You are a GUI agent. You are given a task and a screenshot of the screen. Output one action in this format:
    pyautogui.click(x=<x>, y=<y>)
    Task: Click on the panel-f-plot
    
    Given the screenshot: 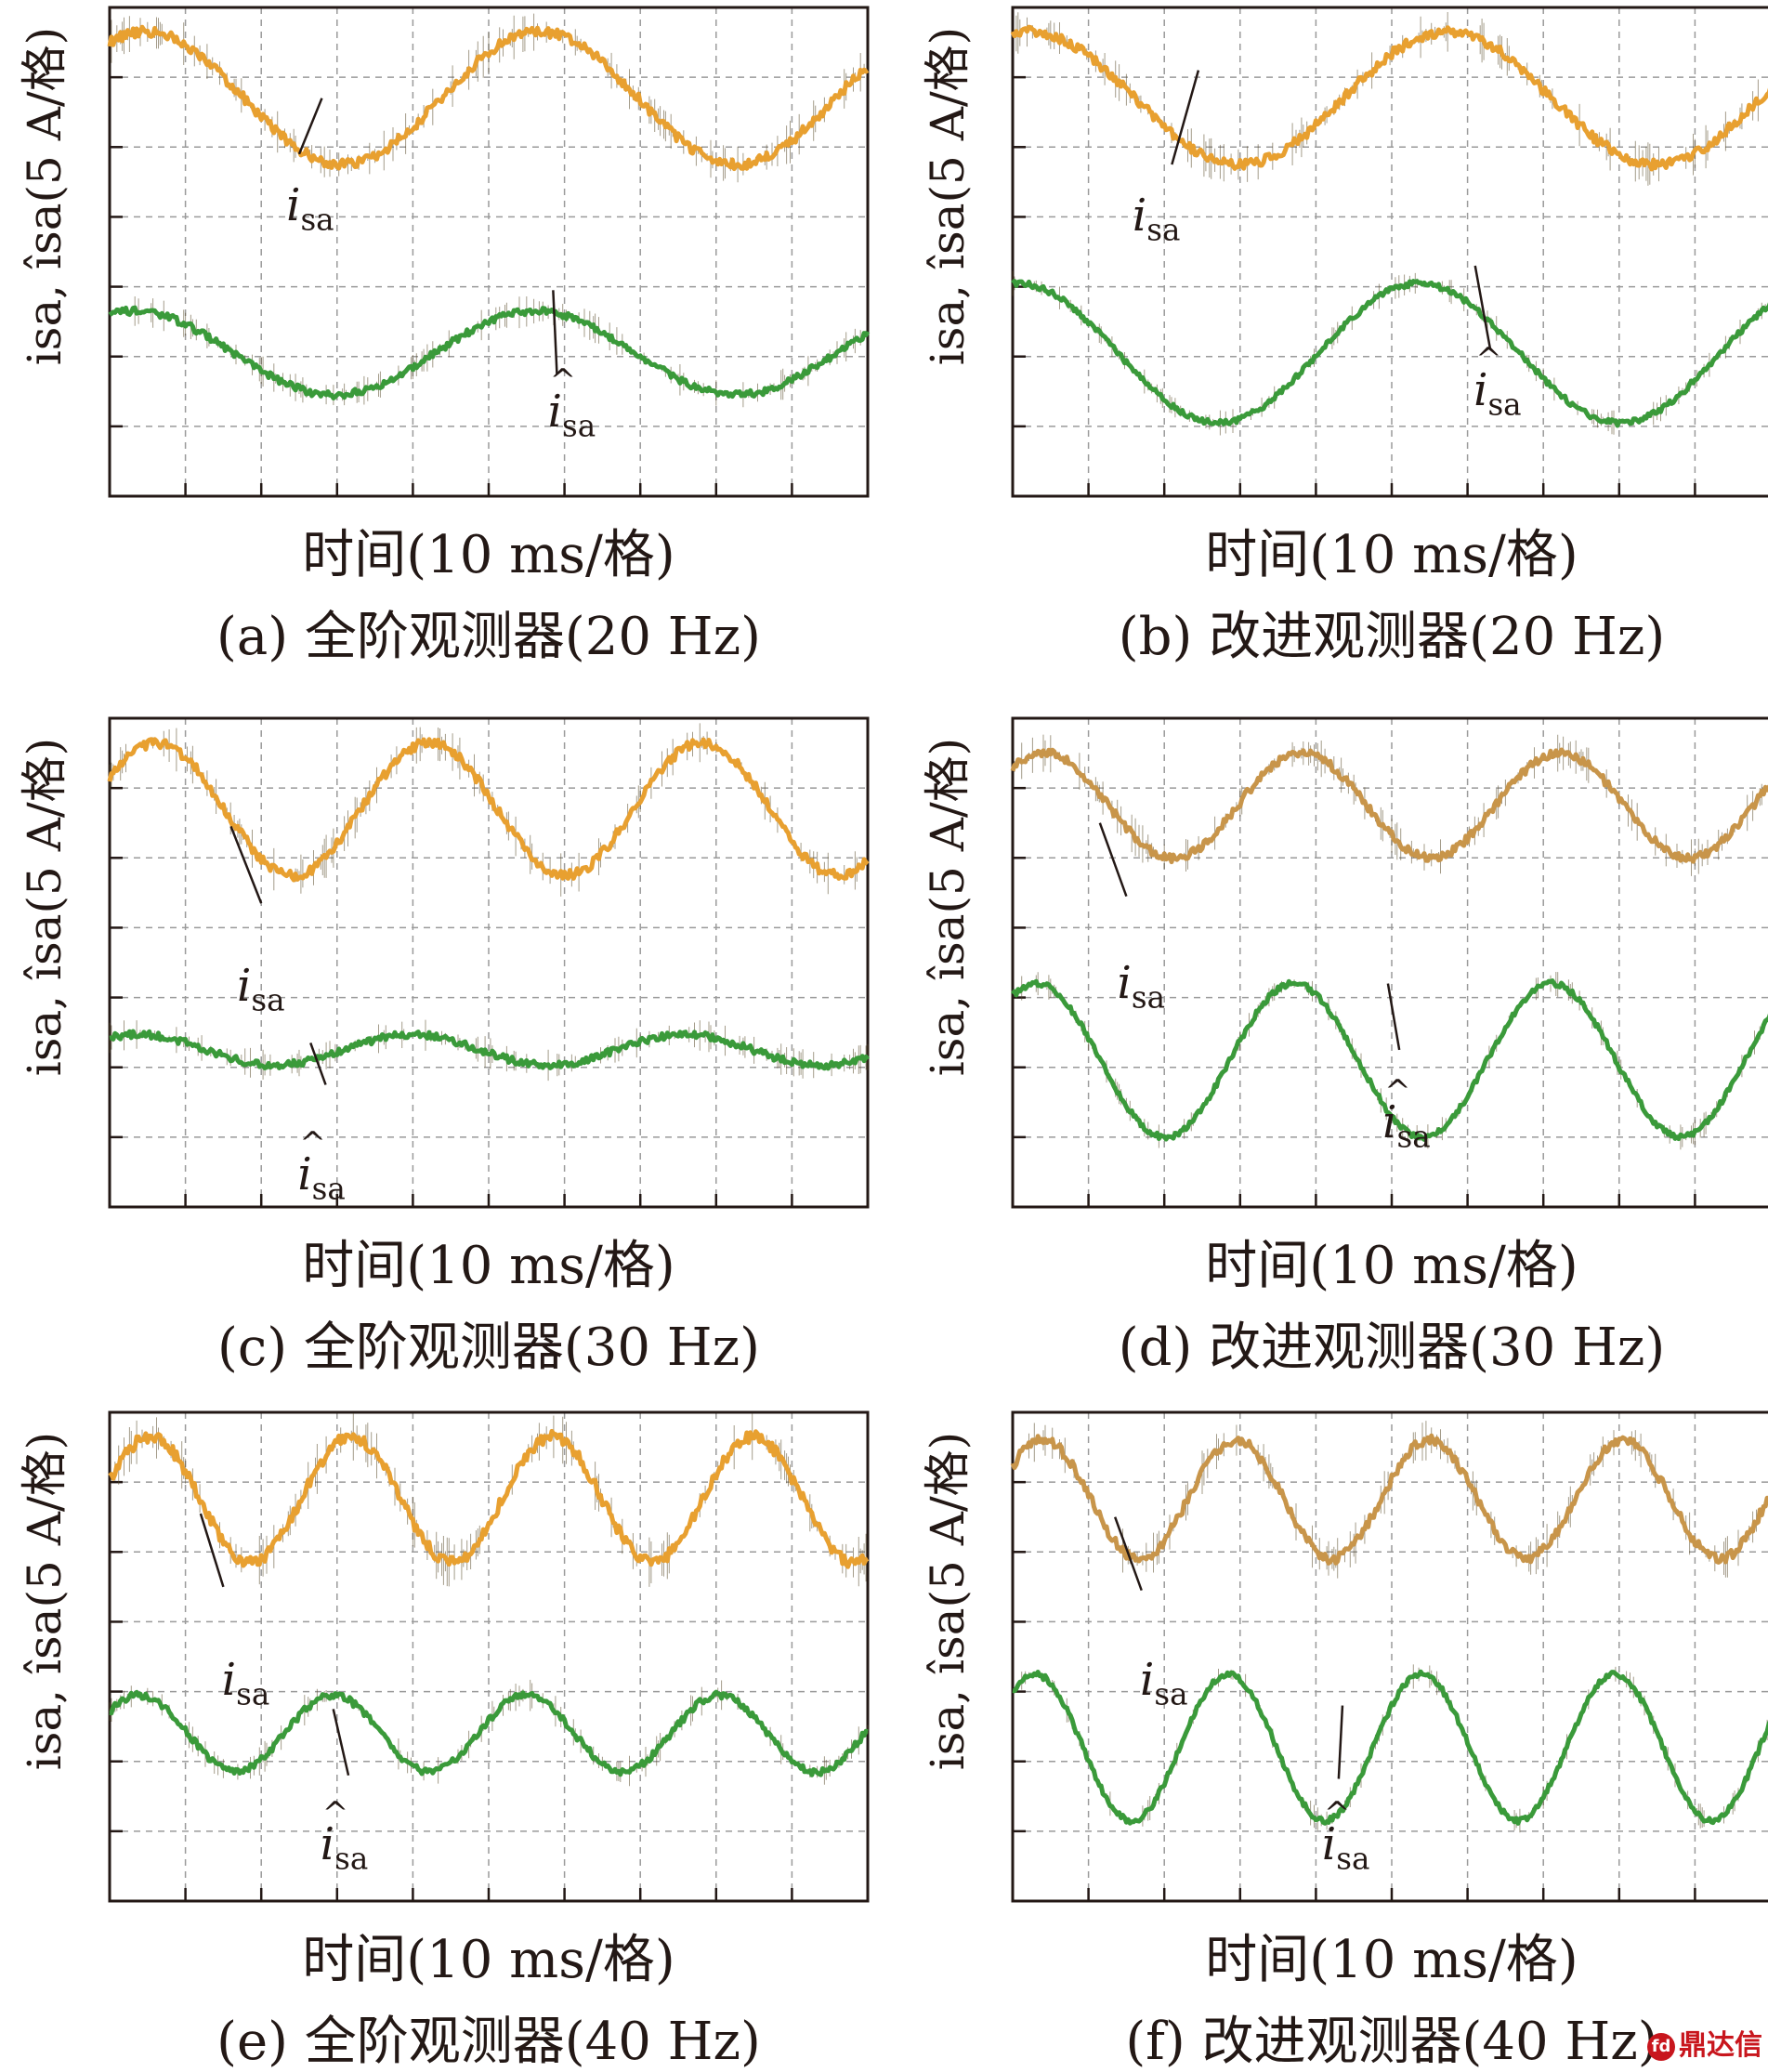 What is the action you would take?
    pyautogui.click(x=1389, y=1656)
    